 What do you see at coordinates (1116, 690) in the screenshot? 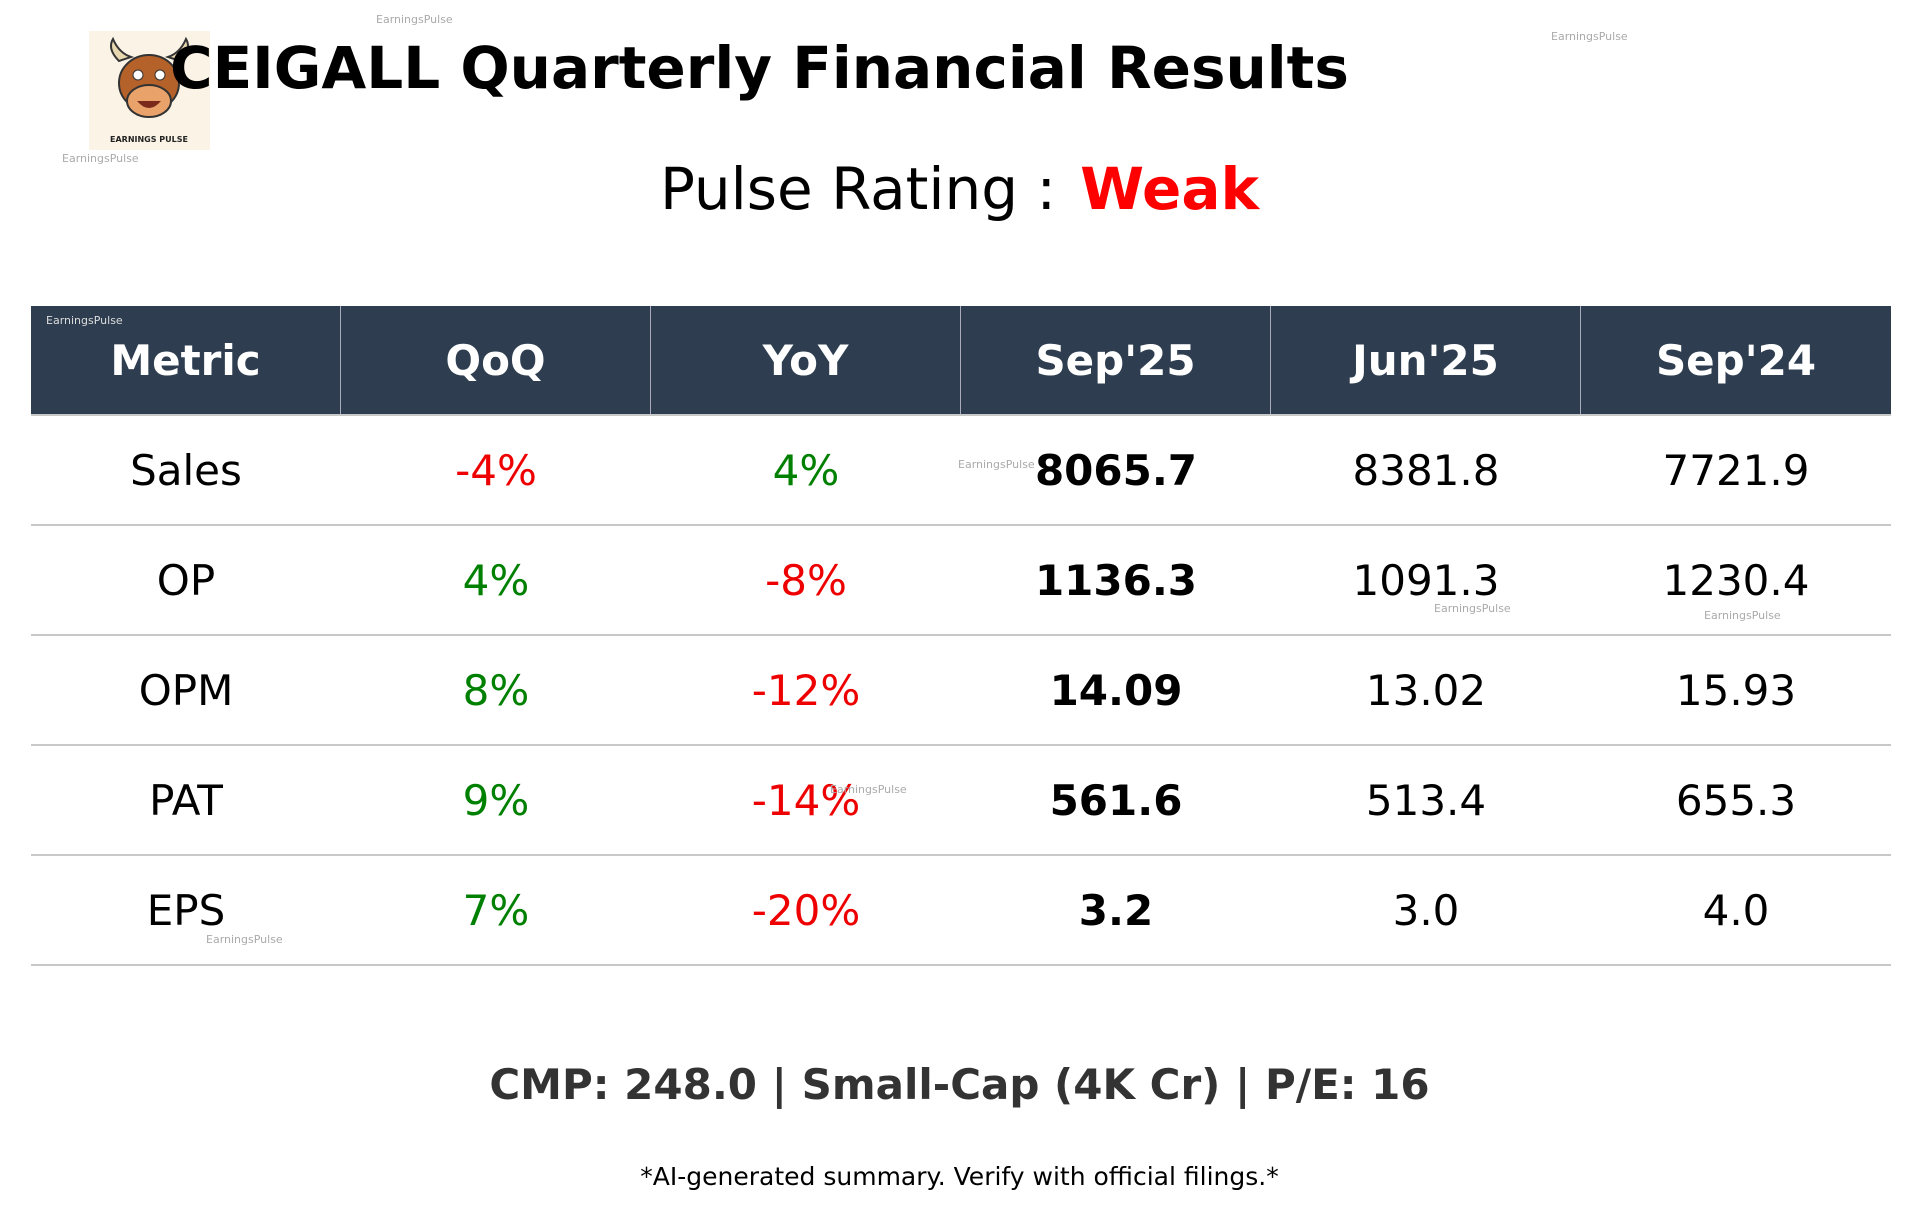
I see `table-cell: 14.09` at bounding box center [1116, 690].